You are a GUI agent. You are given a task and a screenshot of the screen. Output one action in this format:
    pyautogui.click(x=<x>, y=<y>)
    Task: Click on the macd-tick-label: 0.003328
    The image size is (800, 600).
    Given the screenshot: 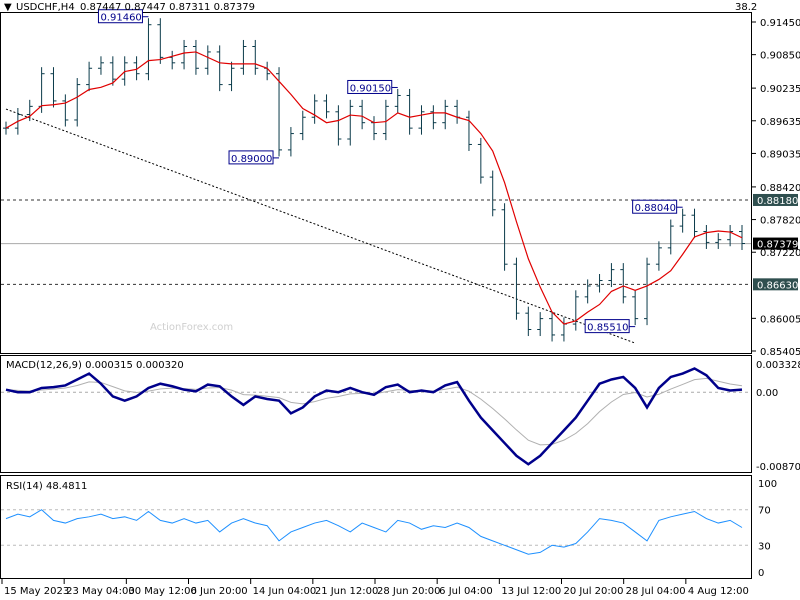 What is the action you would take?
    pyautogui.click(x=778, y=365)
    